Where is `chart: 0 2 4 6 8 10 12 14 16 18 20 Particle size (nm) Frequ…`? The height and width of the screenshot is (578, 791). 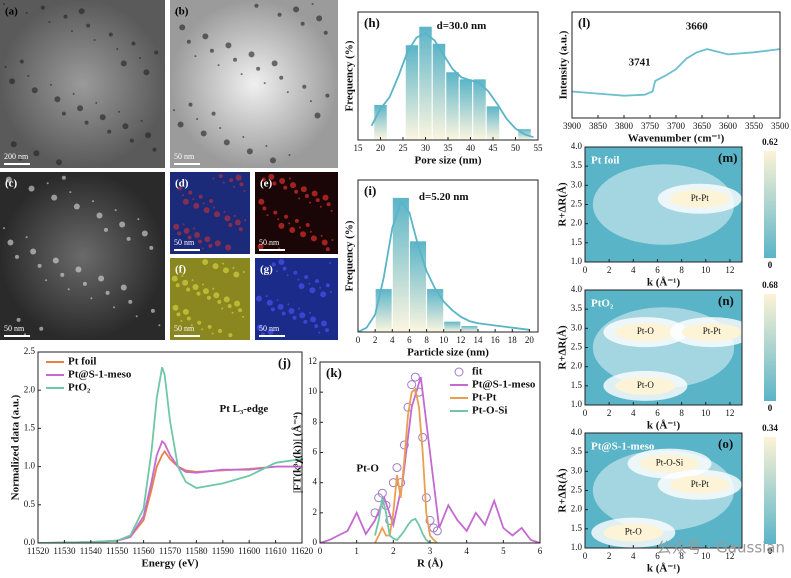
chart: 0 2 4 6 8 10 12 14 16 18 20 Particle size (nm) Frequ… is located at coordinates (441, 269).